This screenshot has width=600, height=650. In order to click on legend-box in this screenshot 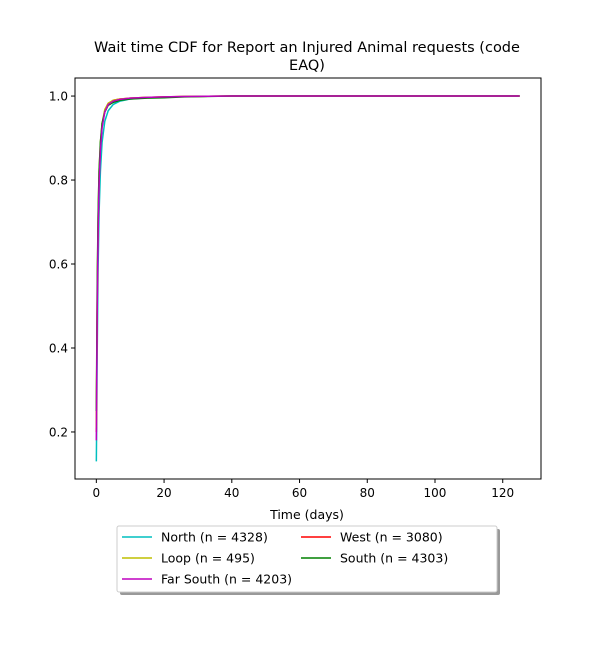, I will do `click(307, 559)`.